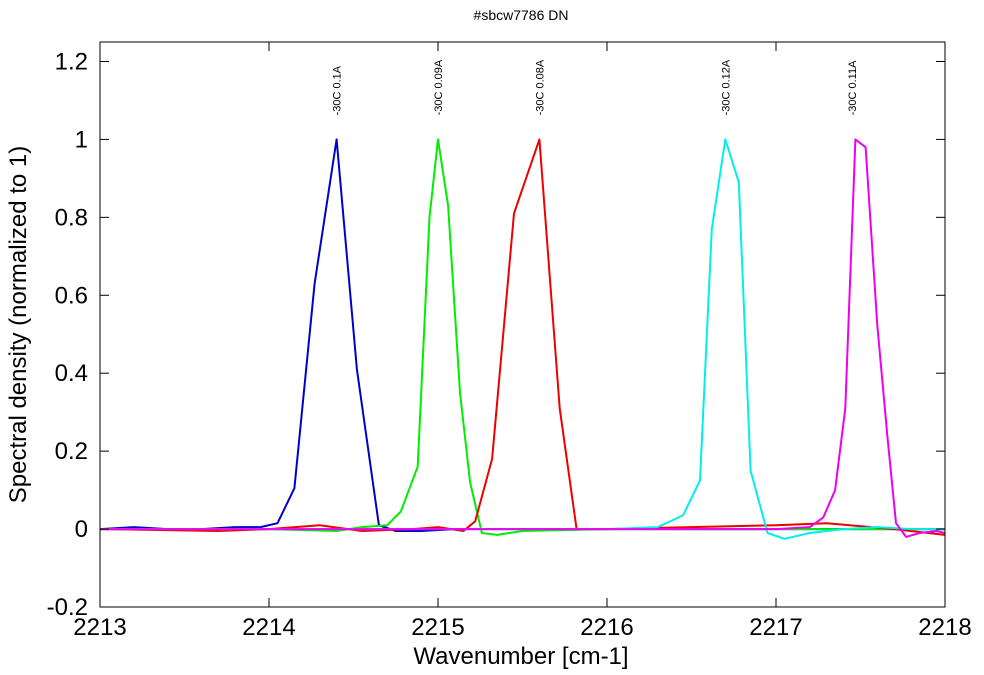  I want to click on y-tick-label: -0.2, so click(67, 607).